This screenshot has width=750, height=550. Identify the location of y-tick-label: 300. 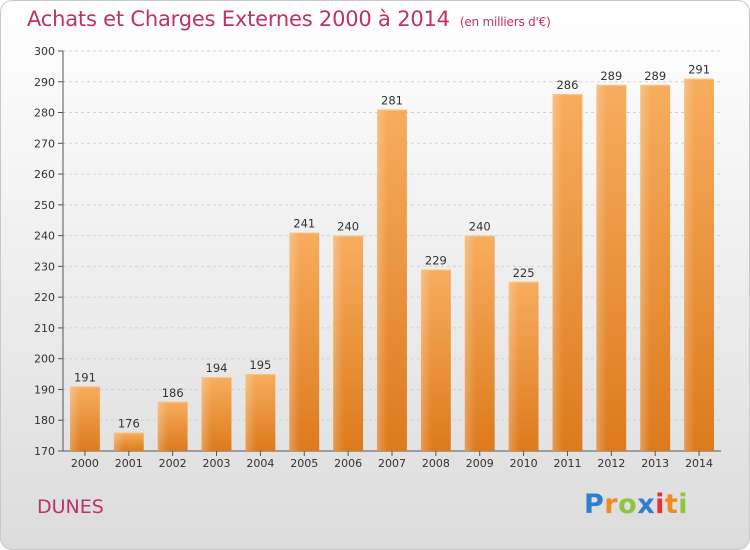
(44, 51).